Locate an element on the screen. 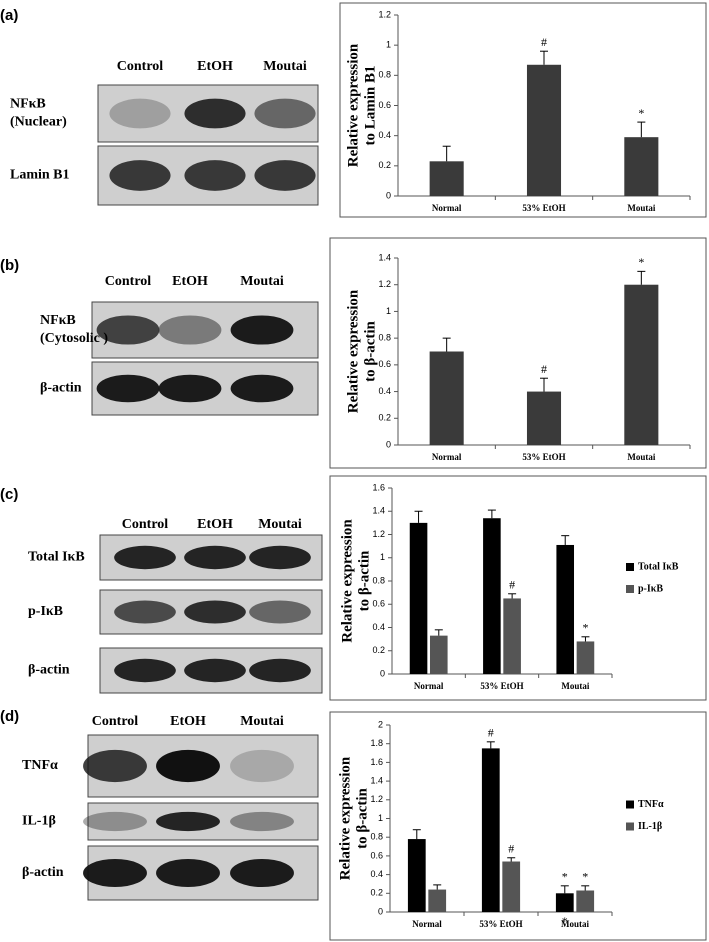  row-label: TNFα is located at coordinates (40, 765).